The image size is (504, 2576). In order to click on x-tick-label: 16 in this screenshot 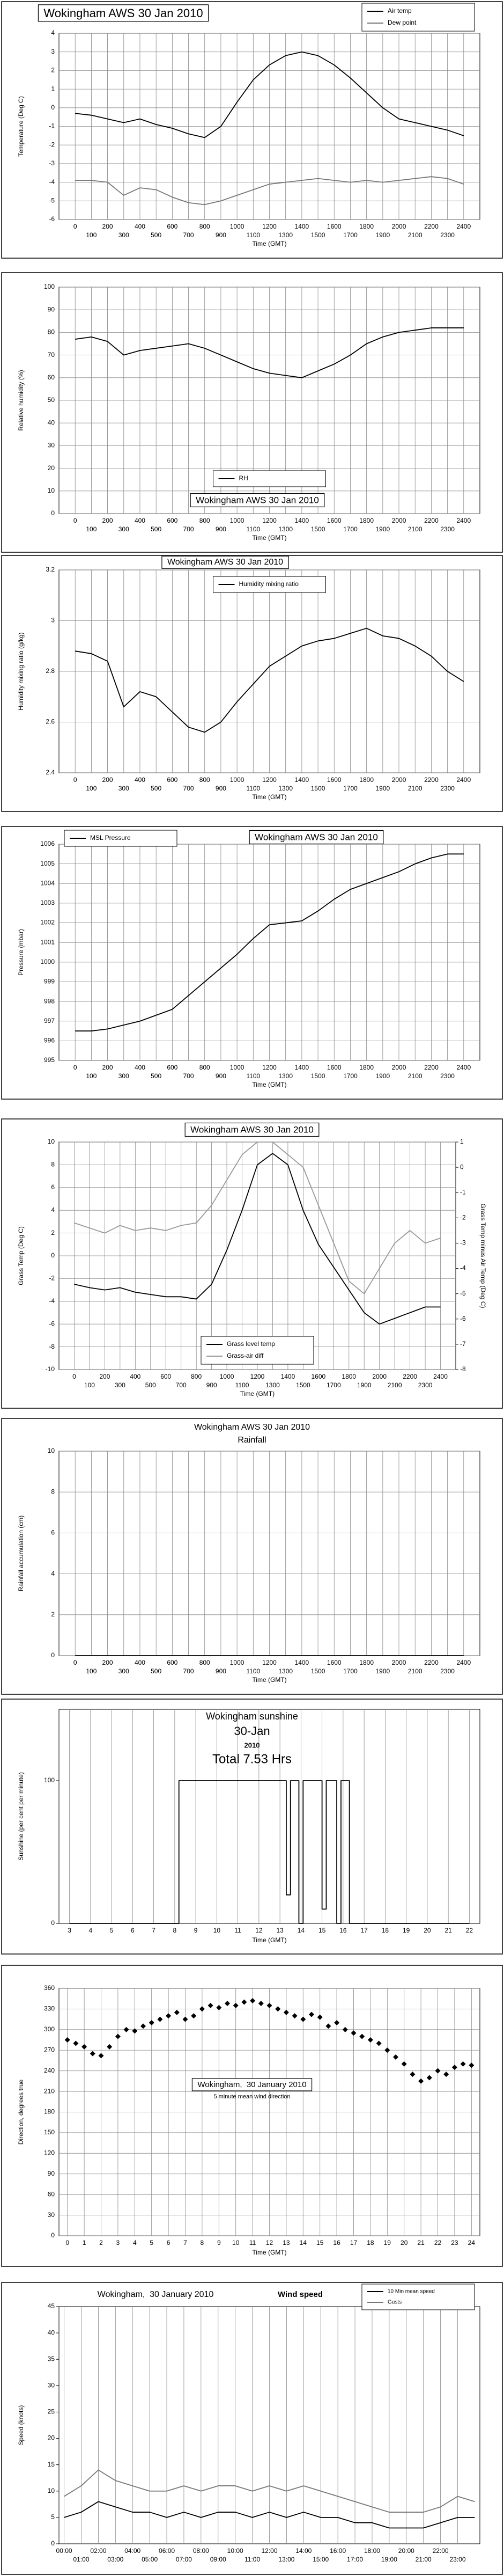, I will do `click(336, 2242)`.